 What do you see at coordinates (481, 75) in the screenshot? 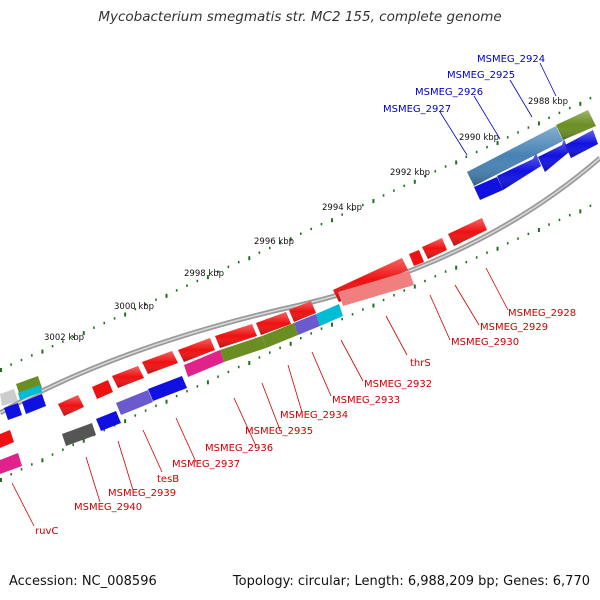
I see `gene-label-MSMEG-2925: MSMEG_2925` at bounding box center [481, 75].